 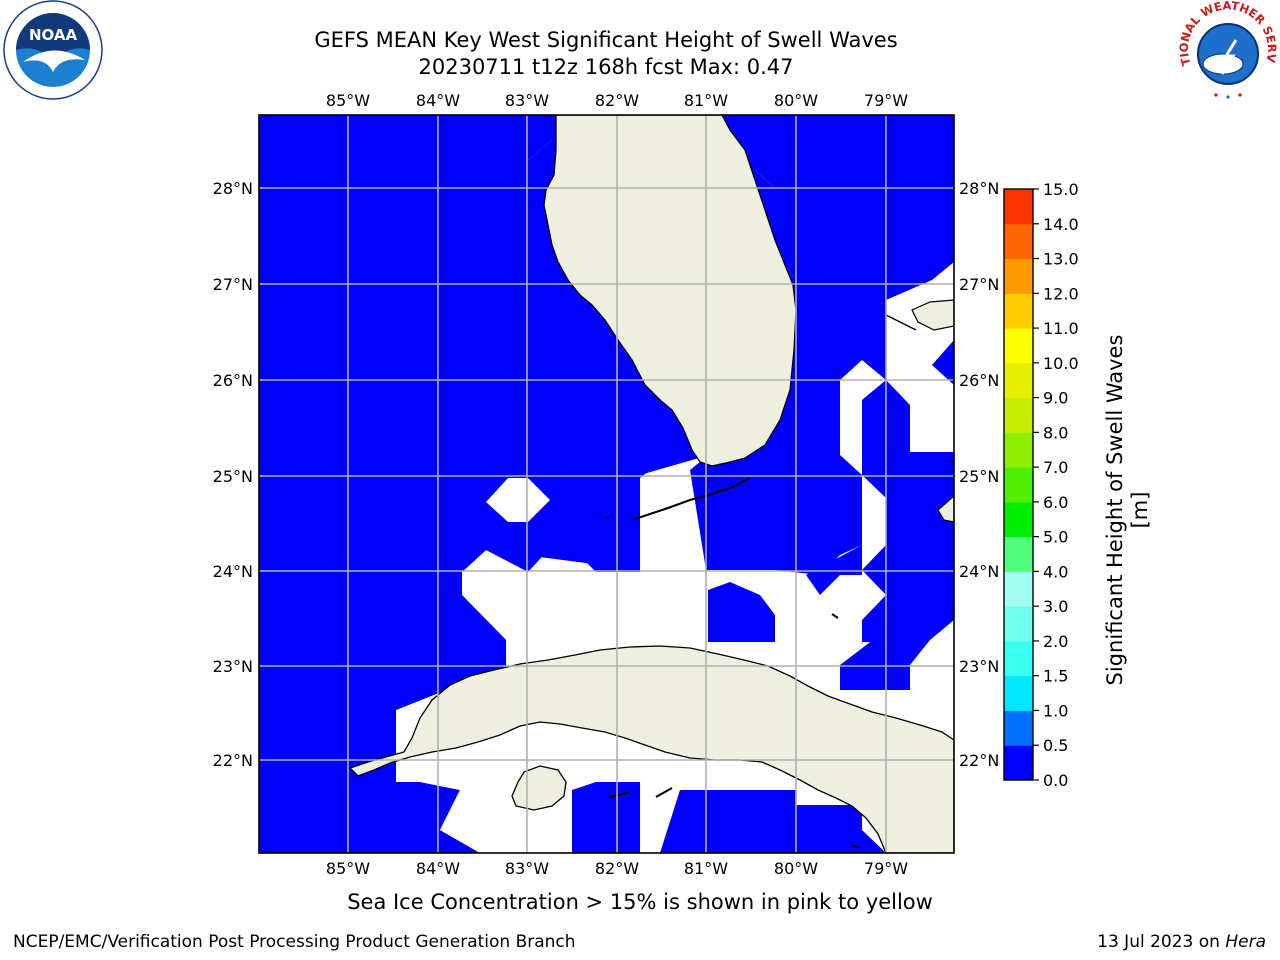 What do you see at coordinates (1061, 293) in the screenshot?
I see `colorbar-tick-label: 12.0` at bounding box center [1061, 293].